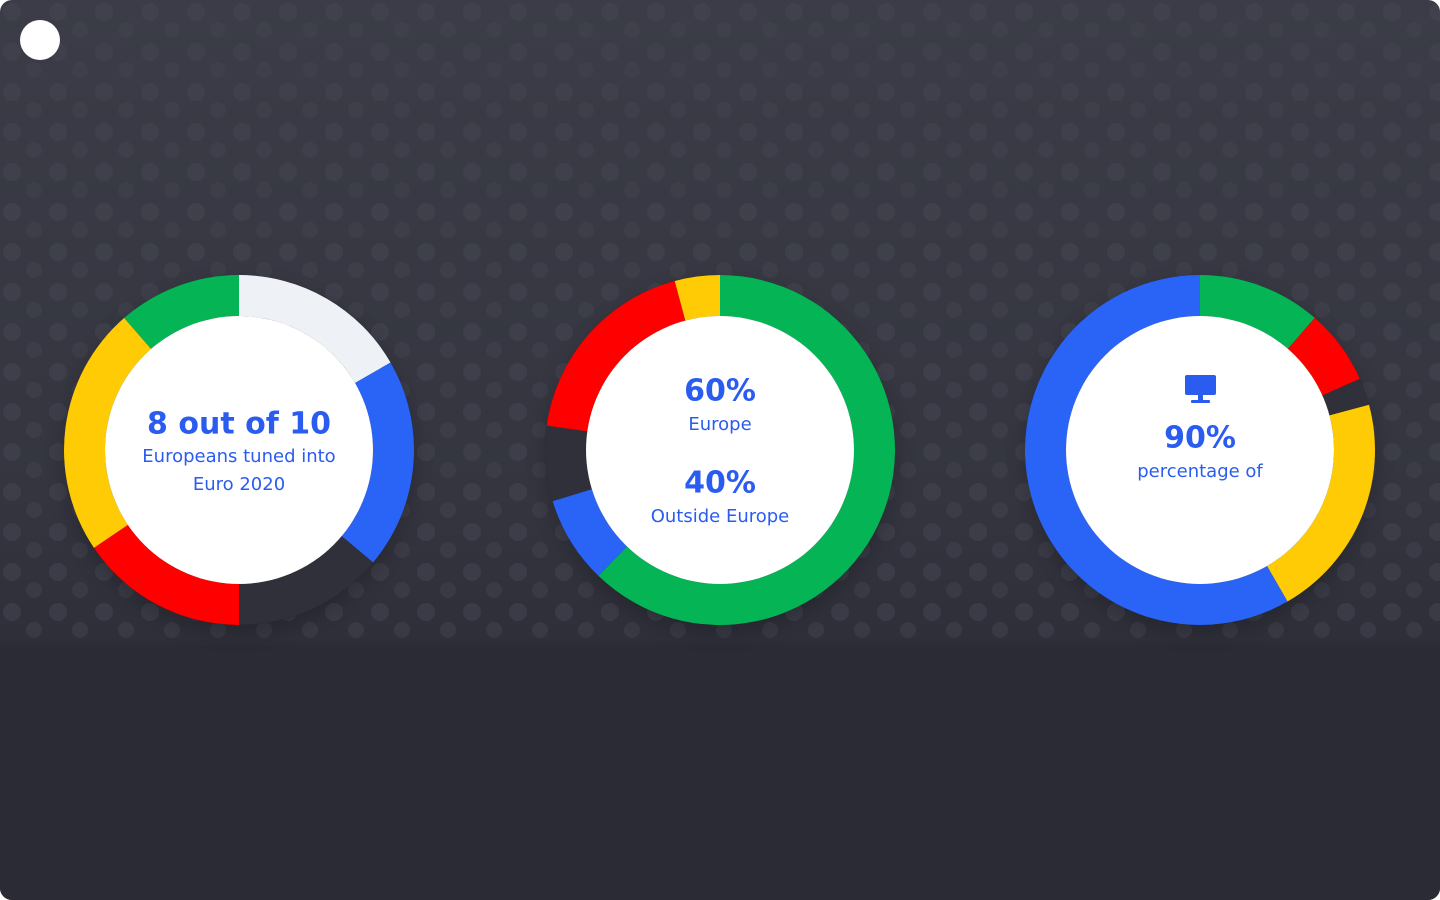 Image resolution: width=1440 pixels, height=900 pixels. I want to click on caption: Euro 2020, so click(239, 484).